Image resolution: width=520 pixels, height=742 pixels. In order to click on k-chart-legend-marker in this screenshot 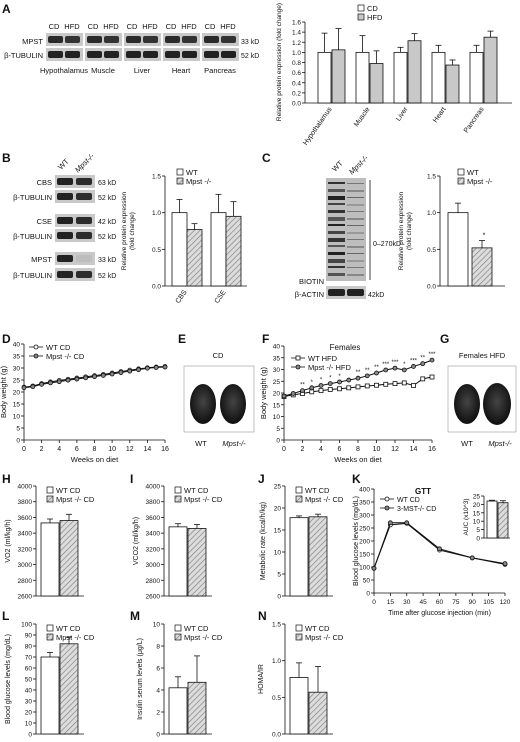, I will do `click(387, 508)`.